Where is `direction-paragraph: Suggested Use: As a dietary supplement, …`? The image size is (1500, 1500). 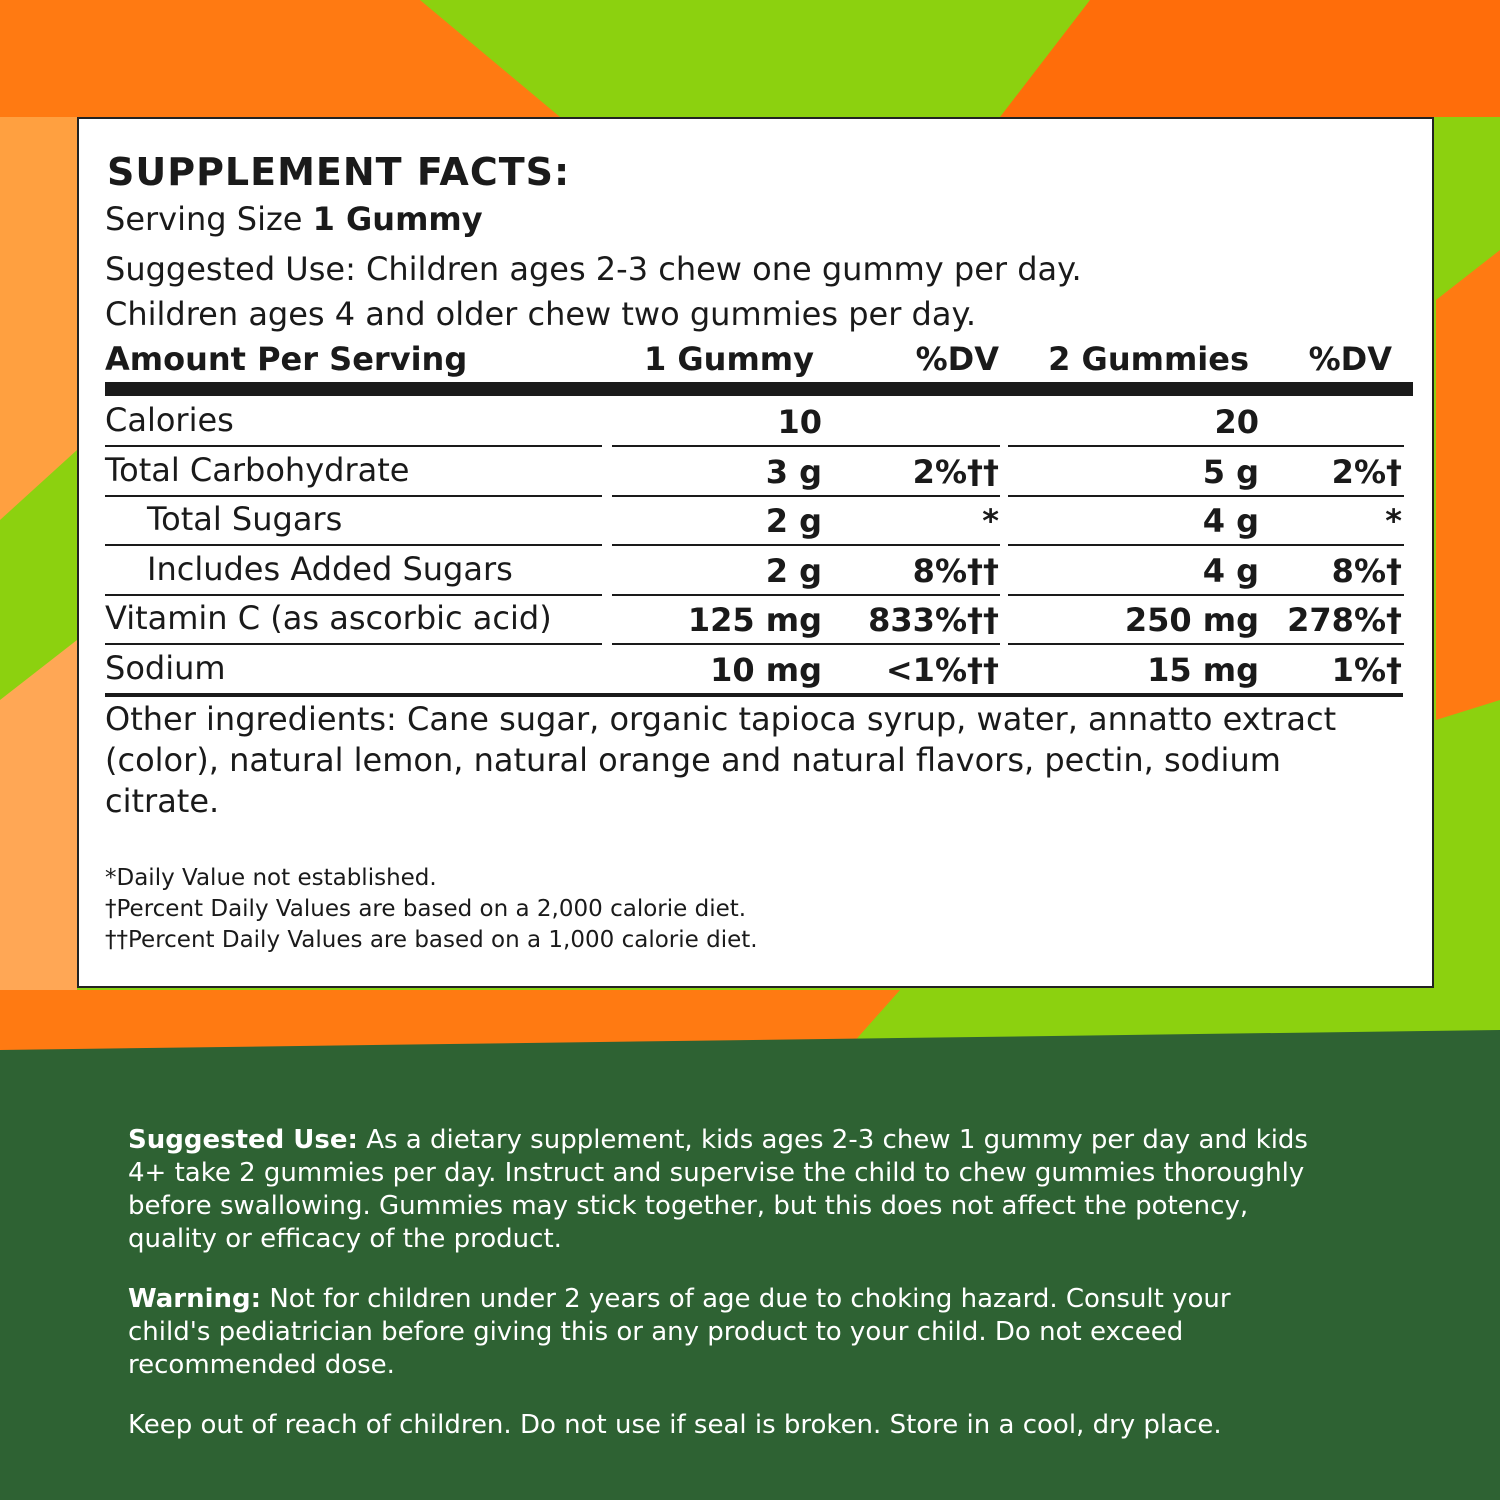 direction-paragraph: Suggested Use: As a dietary supplement, … is located at coordinates (718, 1190).